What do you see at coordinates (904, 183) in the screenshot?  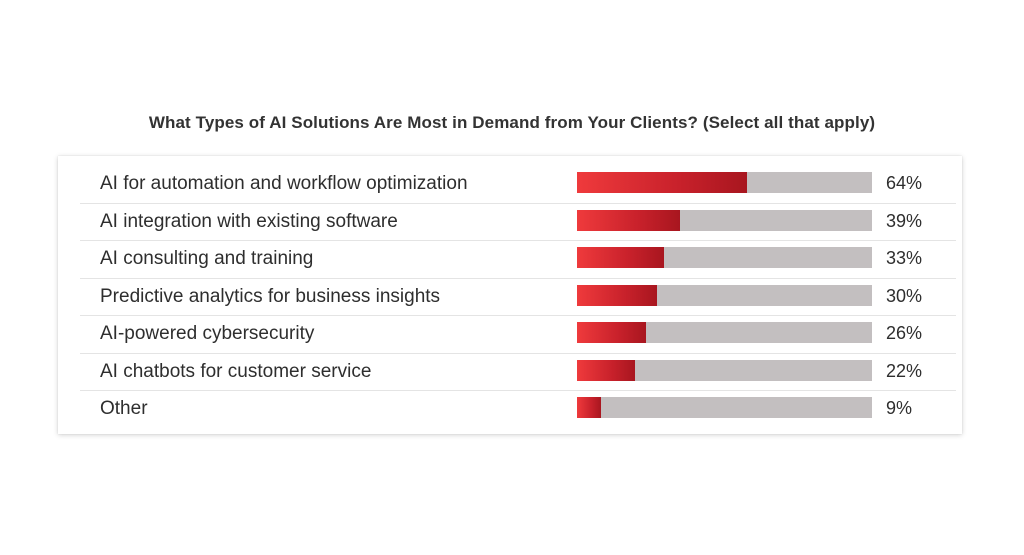 I see `value-label: 64%` at bounding box center [904, 183].